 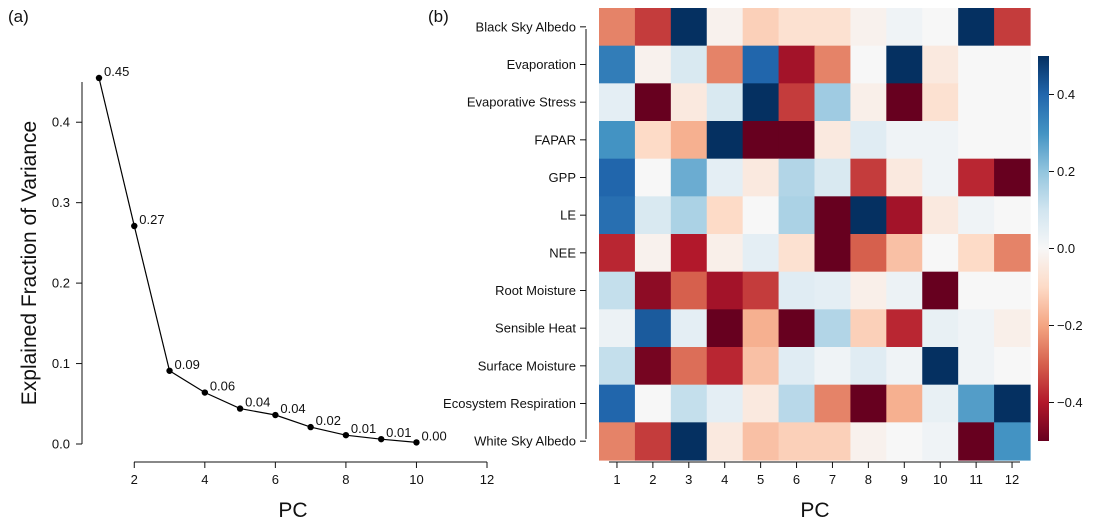 What do you see at coordinates (416, 479) in the screenshot?
I see `x-tick-label: 10` at bounding box center [416, 479].